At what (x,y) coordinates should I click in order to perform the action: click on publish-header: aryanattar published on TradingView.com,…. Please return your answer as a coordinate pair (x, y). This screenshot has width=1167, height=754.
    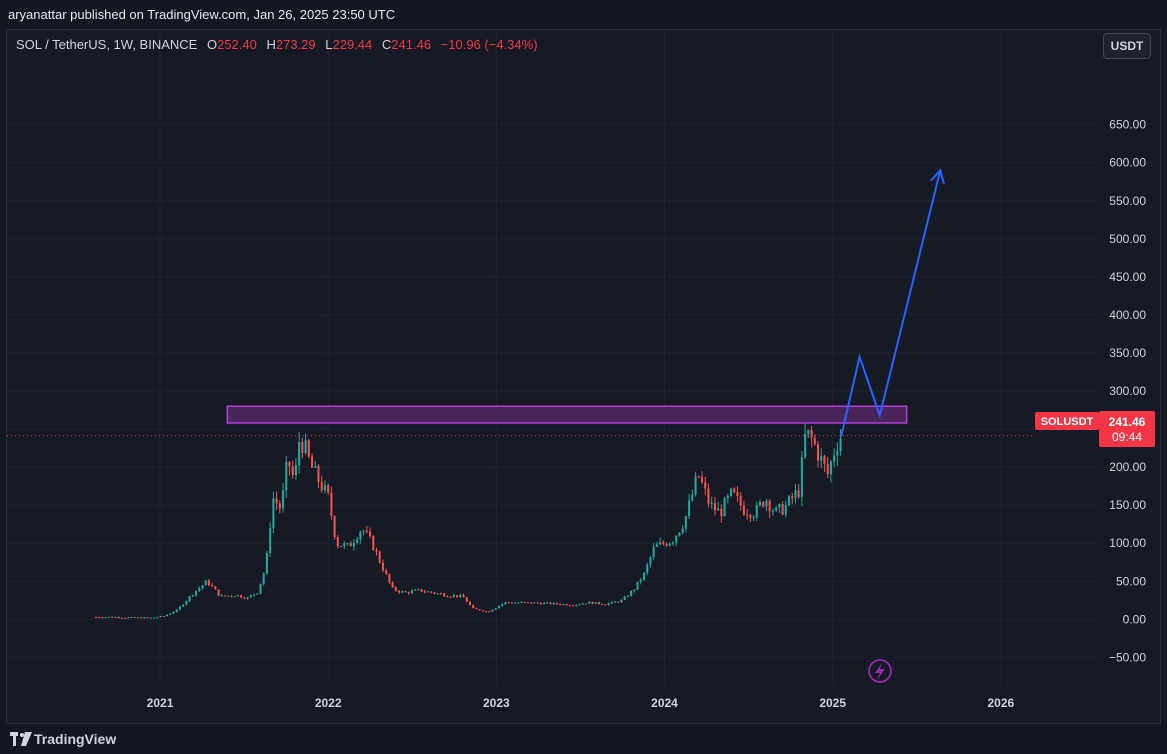
    Looking at the image, I should click on (583, 15).